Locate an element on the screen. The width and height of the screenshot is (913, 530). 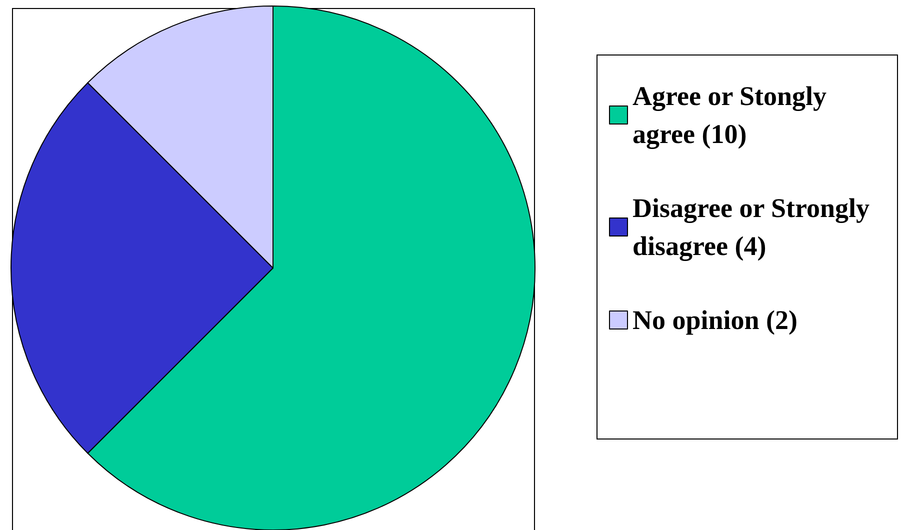
legend-label: No opinion (2) is located at coordinates (715, 320).